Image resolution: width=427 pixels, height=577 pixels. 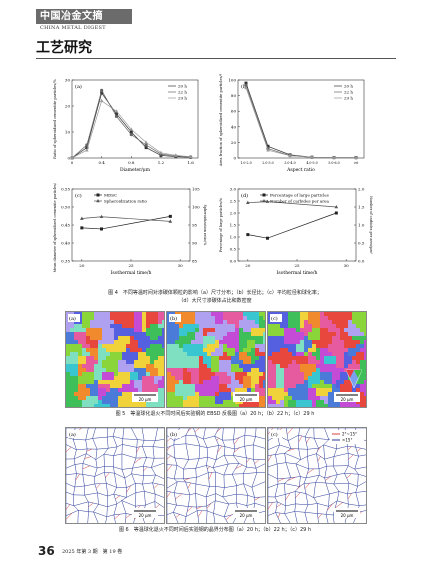 I want to click on x-tick-label: 0.4, so click(x=101, y=162).